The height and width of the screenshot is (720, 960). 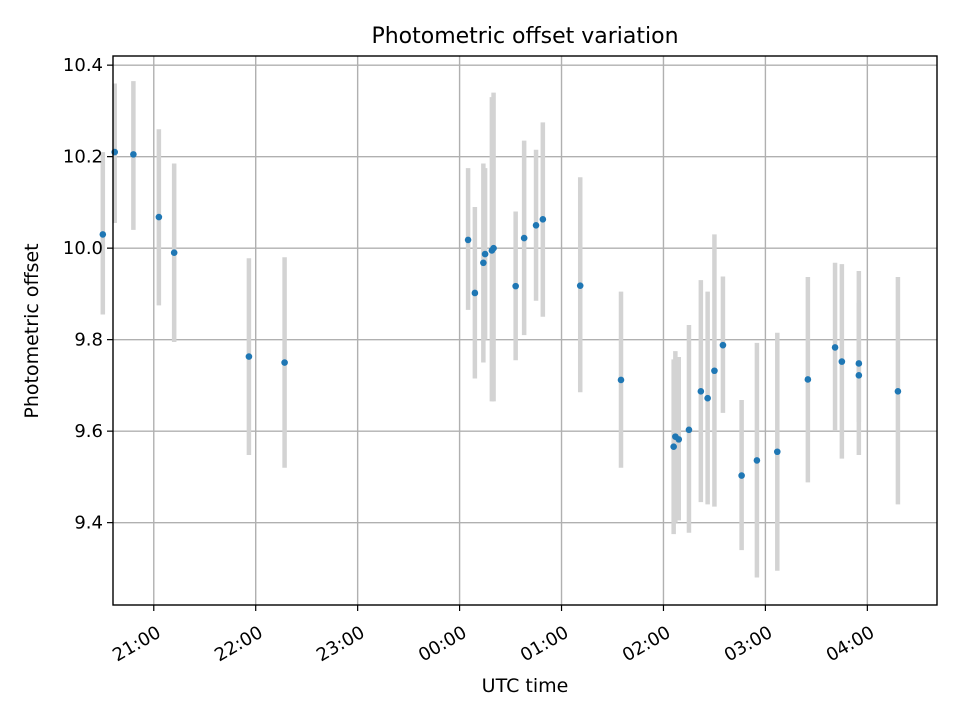 I want to click on y-tick-label: 10.0, so click(x=83, y=248).